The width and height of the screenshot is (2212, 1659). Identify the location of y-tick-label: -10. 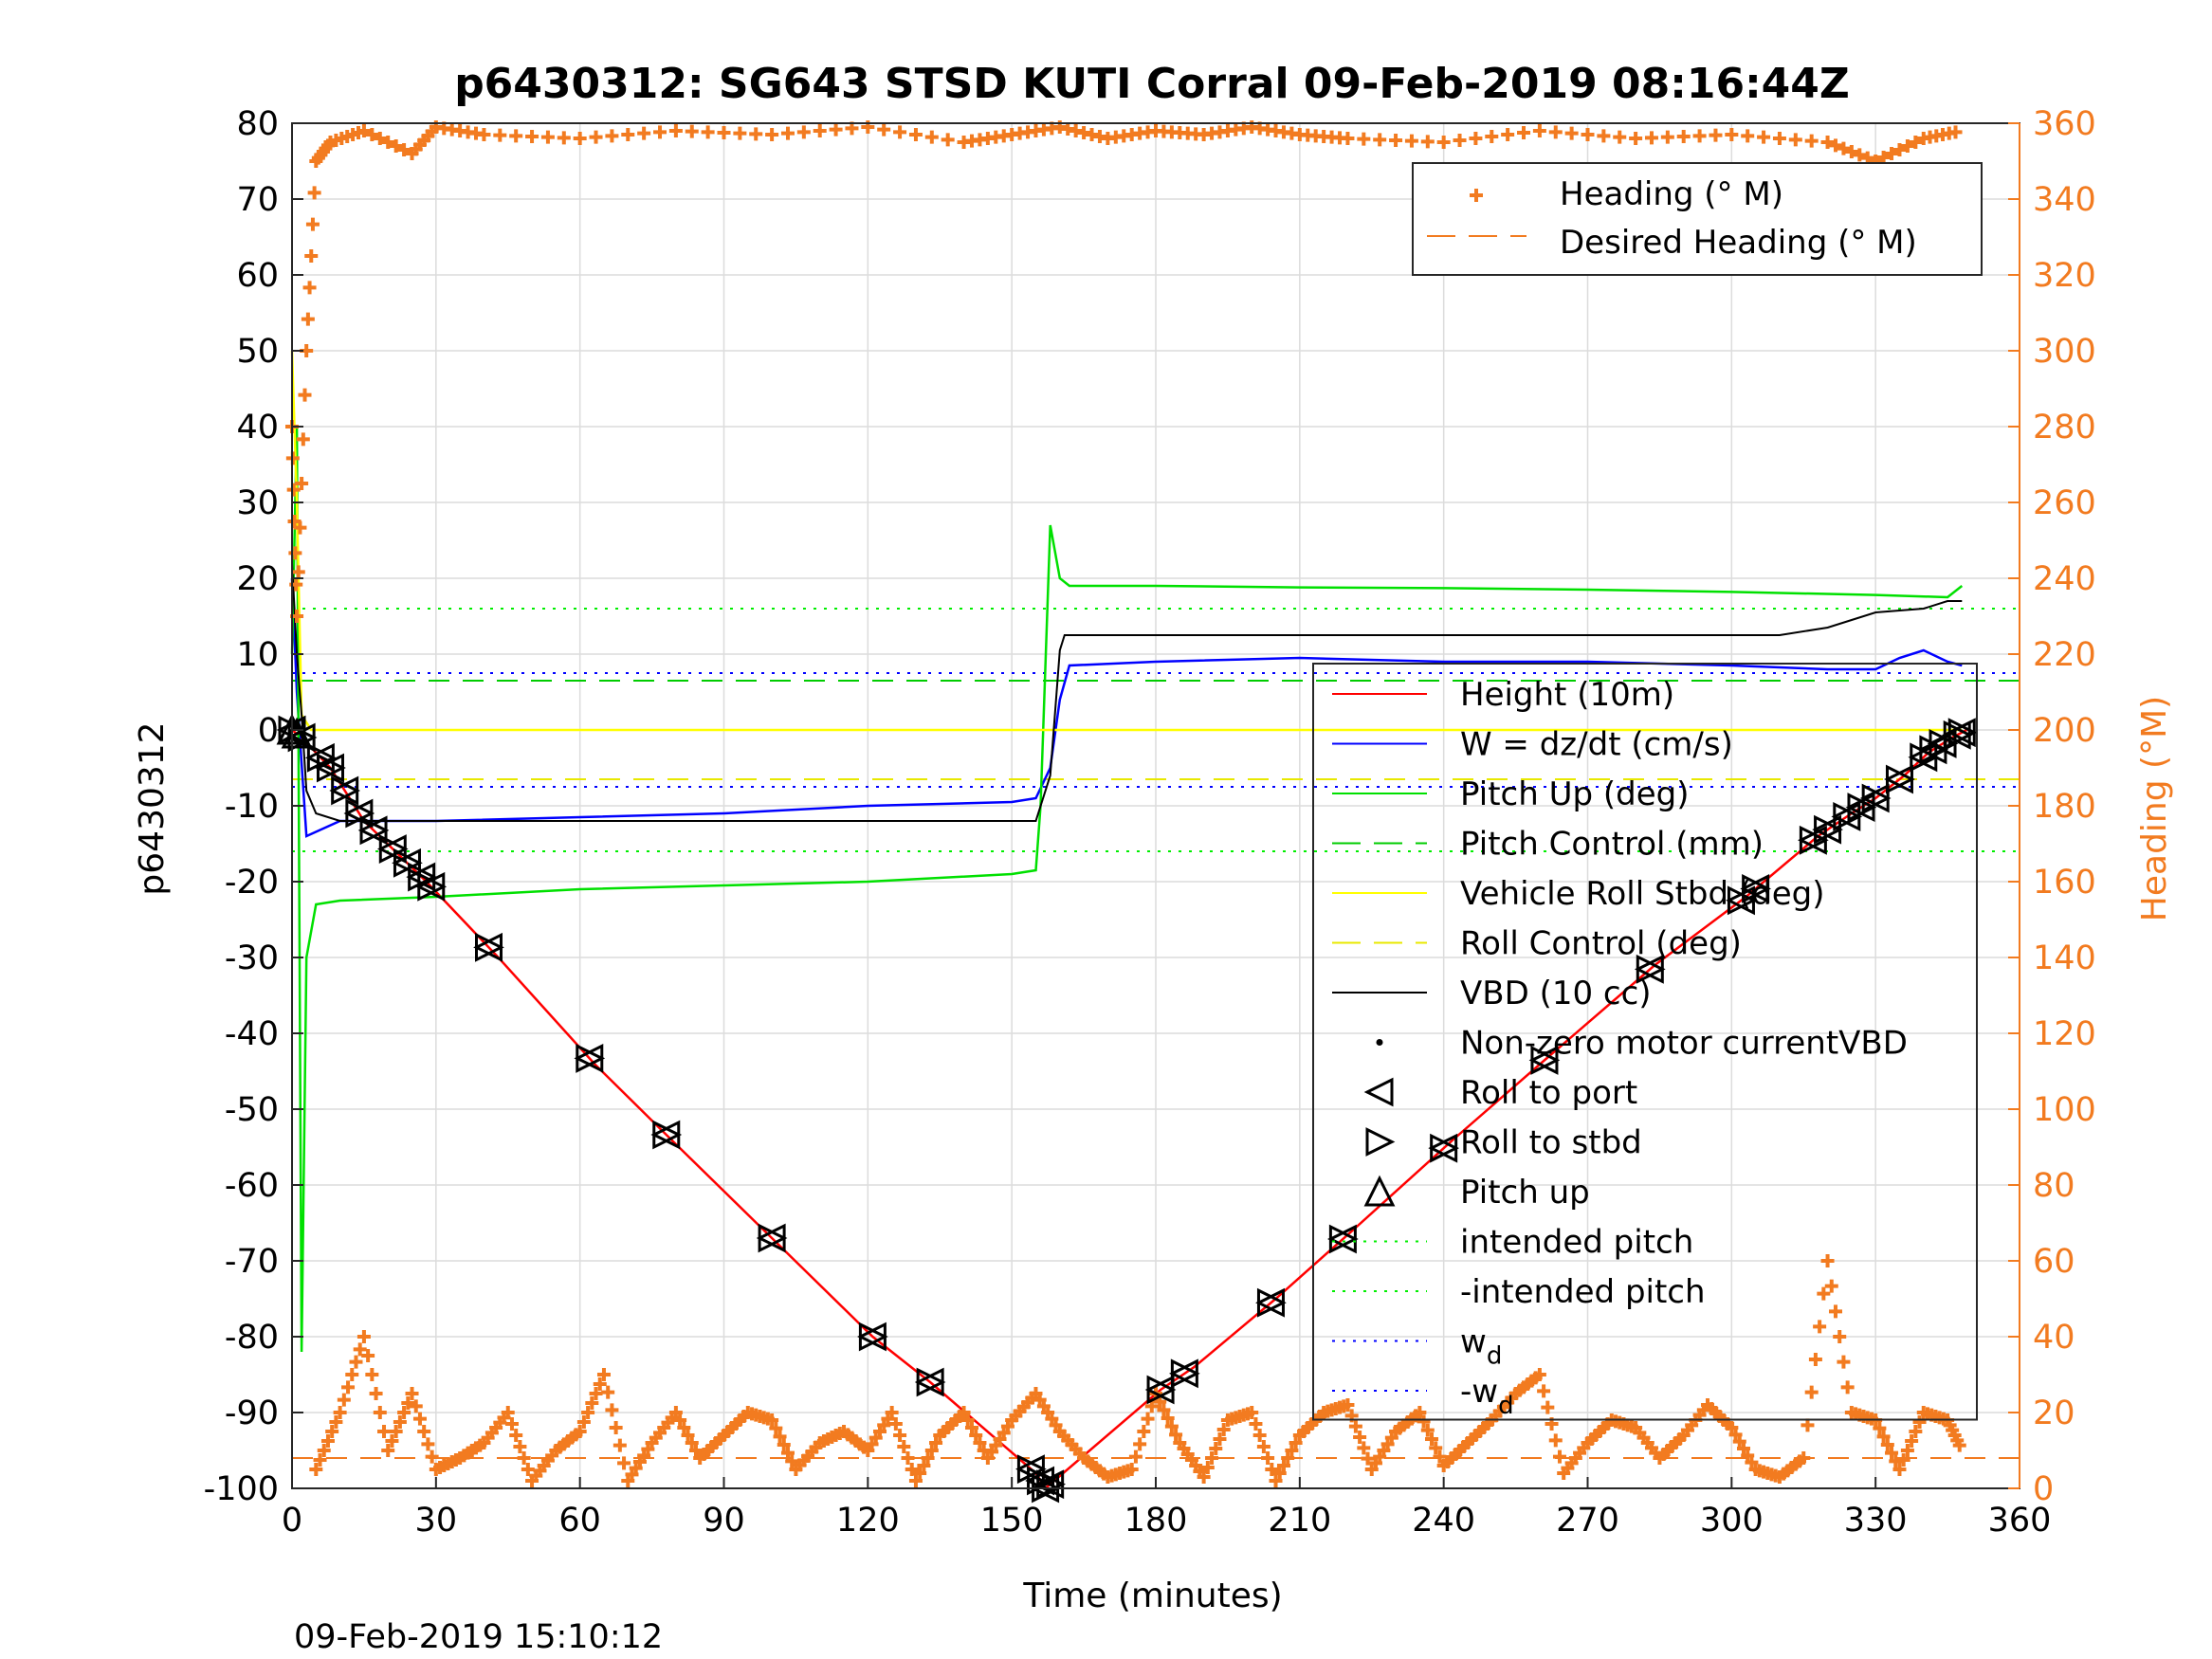
(252, 807).